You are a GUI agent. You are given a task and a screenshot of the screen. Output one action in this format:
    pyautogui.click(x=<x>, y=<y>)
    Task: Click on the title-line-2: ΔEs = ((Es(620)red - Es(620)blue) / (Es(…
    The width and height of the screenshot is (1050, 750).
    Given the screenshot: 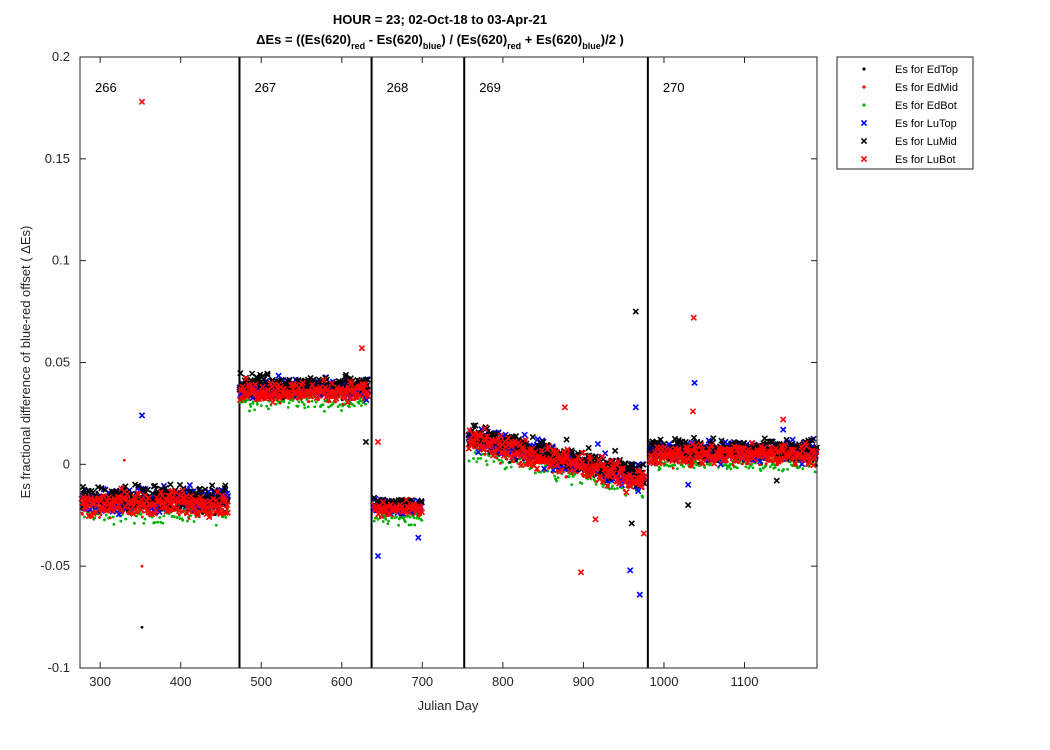 What is the action you would take?
    pyautogui.click(x=440, y=41)
    